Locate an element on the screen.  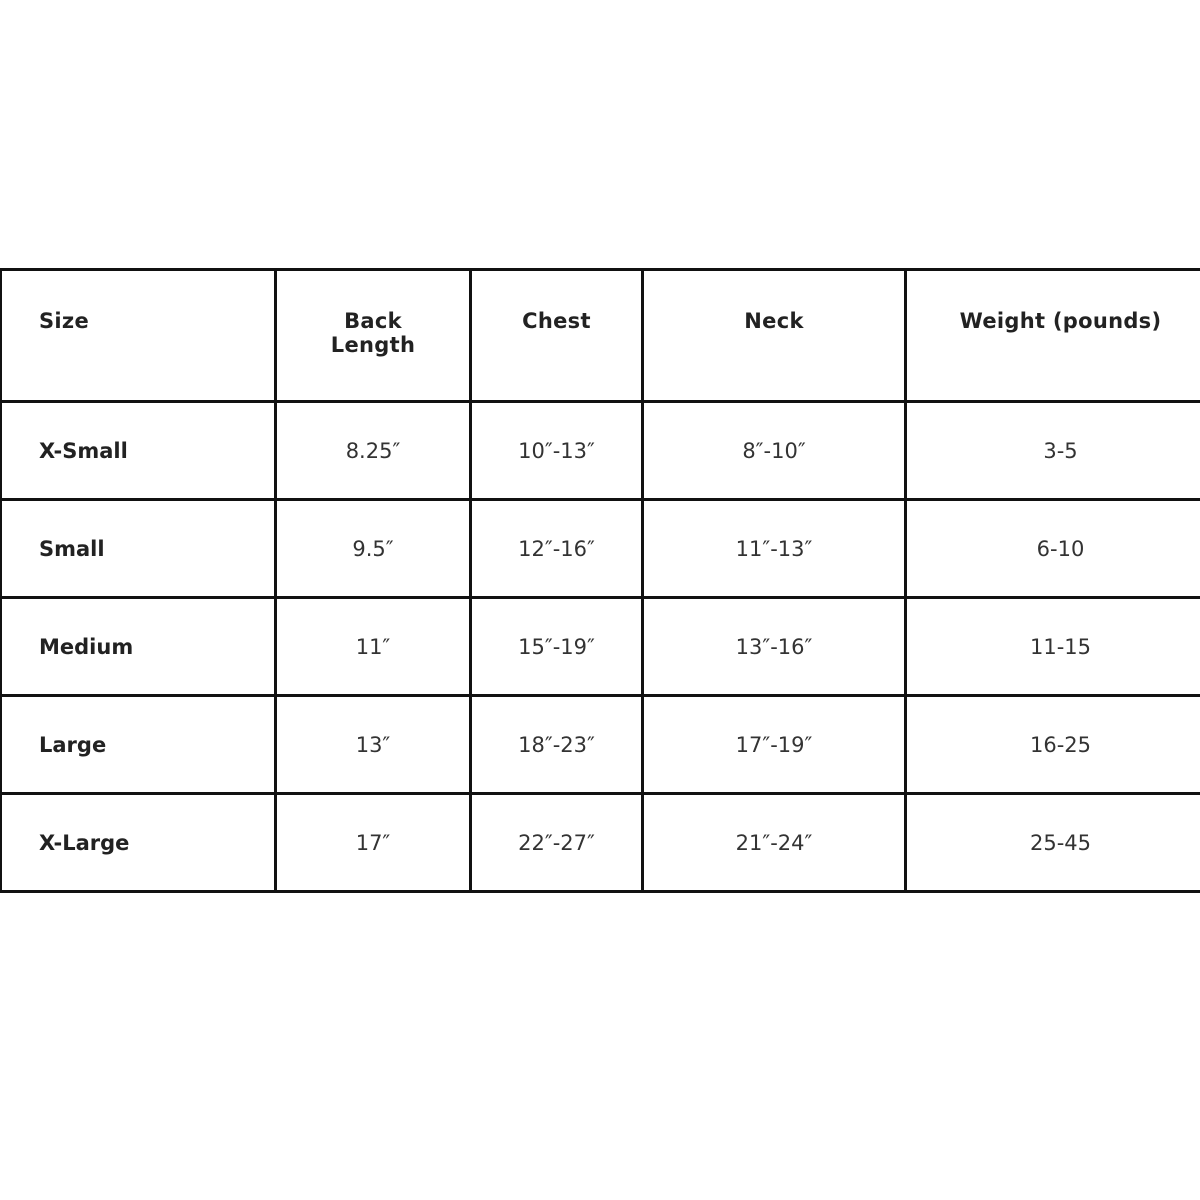
header-back-length: Back Length is located at coordinates (373, 335).